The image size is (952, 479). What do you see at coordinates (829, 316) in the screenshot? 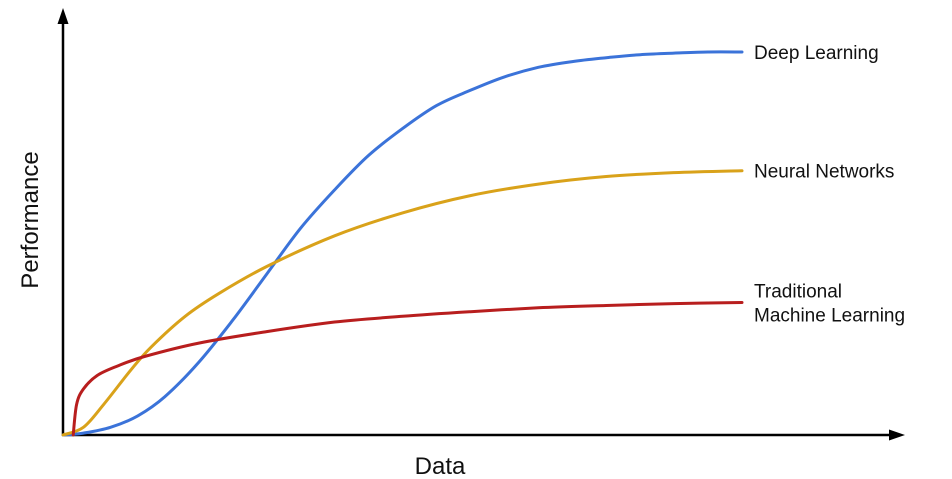
I see `series-label-line: Machine Learning` at bounding box center [829, 316].